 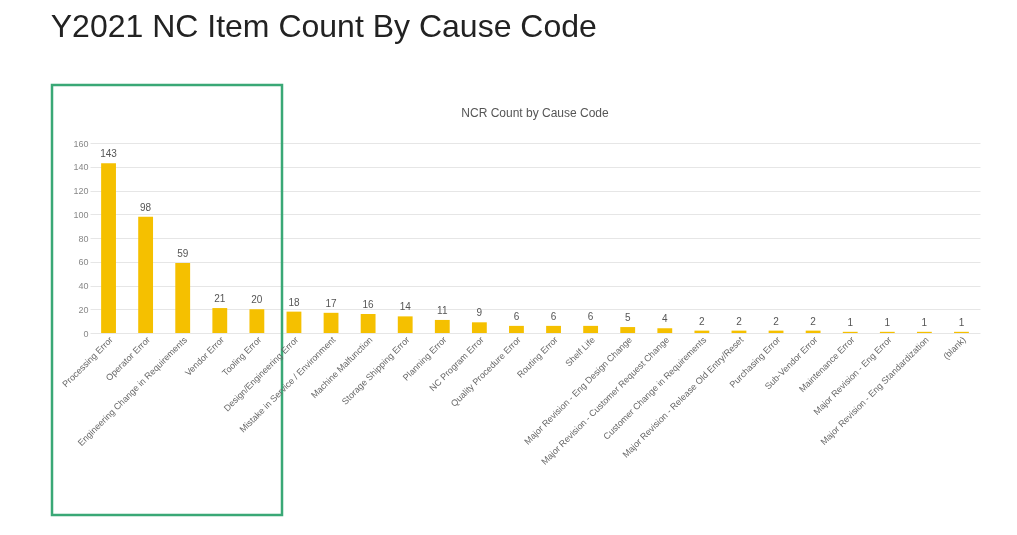 What do you see at coordinates (257, 300) in the screenshot?
I see `data-label: 20` at bounding box center [257, 300].